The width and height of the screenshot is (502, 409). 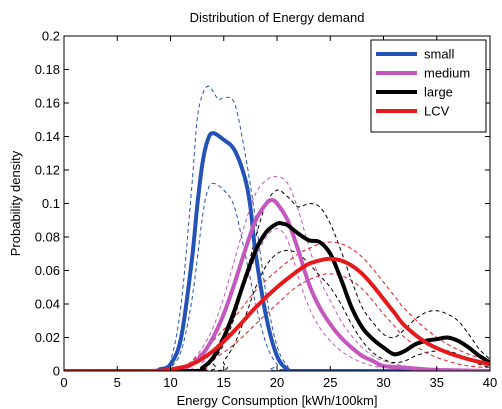 I want to click on x-tick-label: 25, so click(x=330, y=382).